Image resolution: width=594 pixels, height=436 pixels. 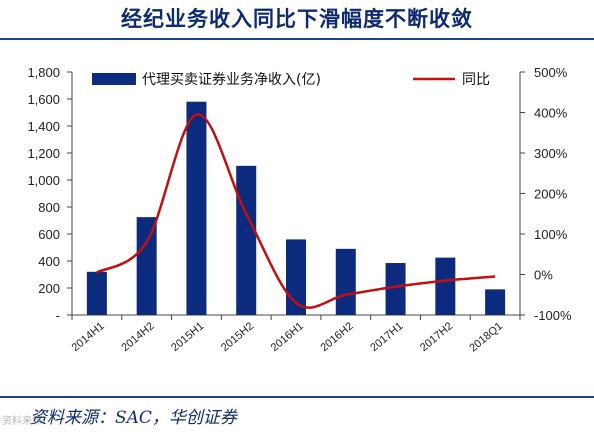 What do you see at coordinates (246, 240) in the screenshot?
I see `bar-2015H2` at bounding box center [246, 240].